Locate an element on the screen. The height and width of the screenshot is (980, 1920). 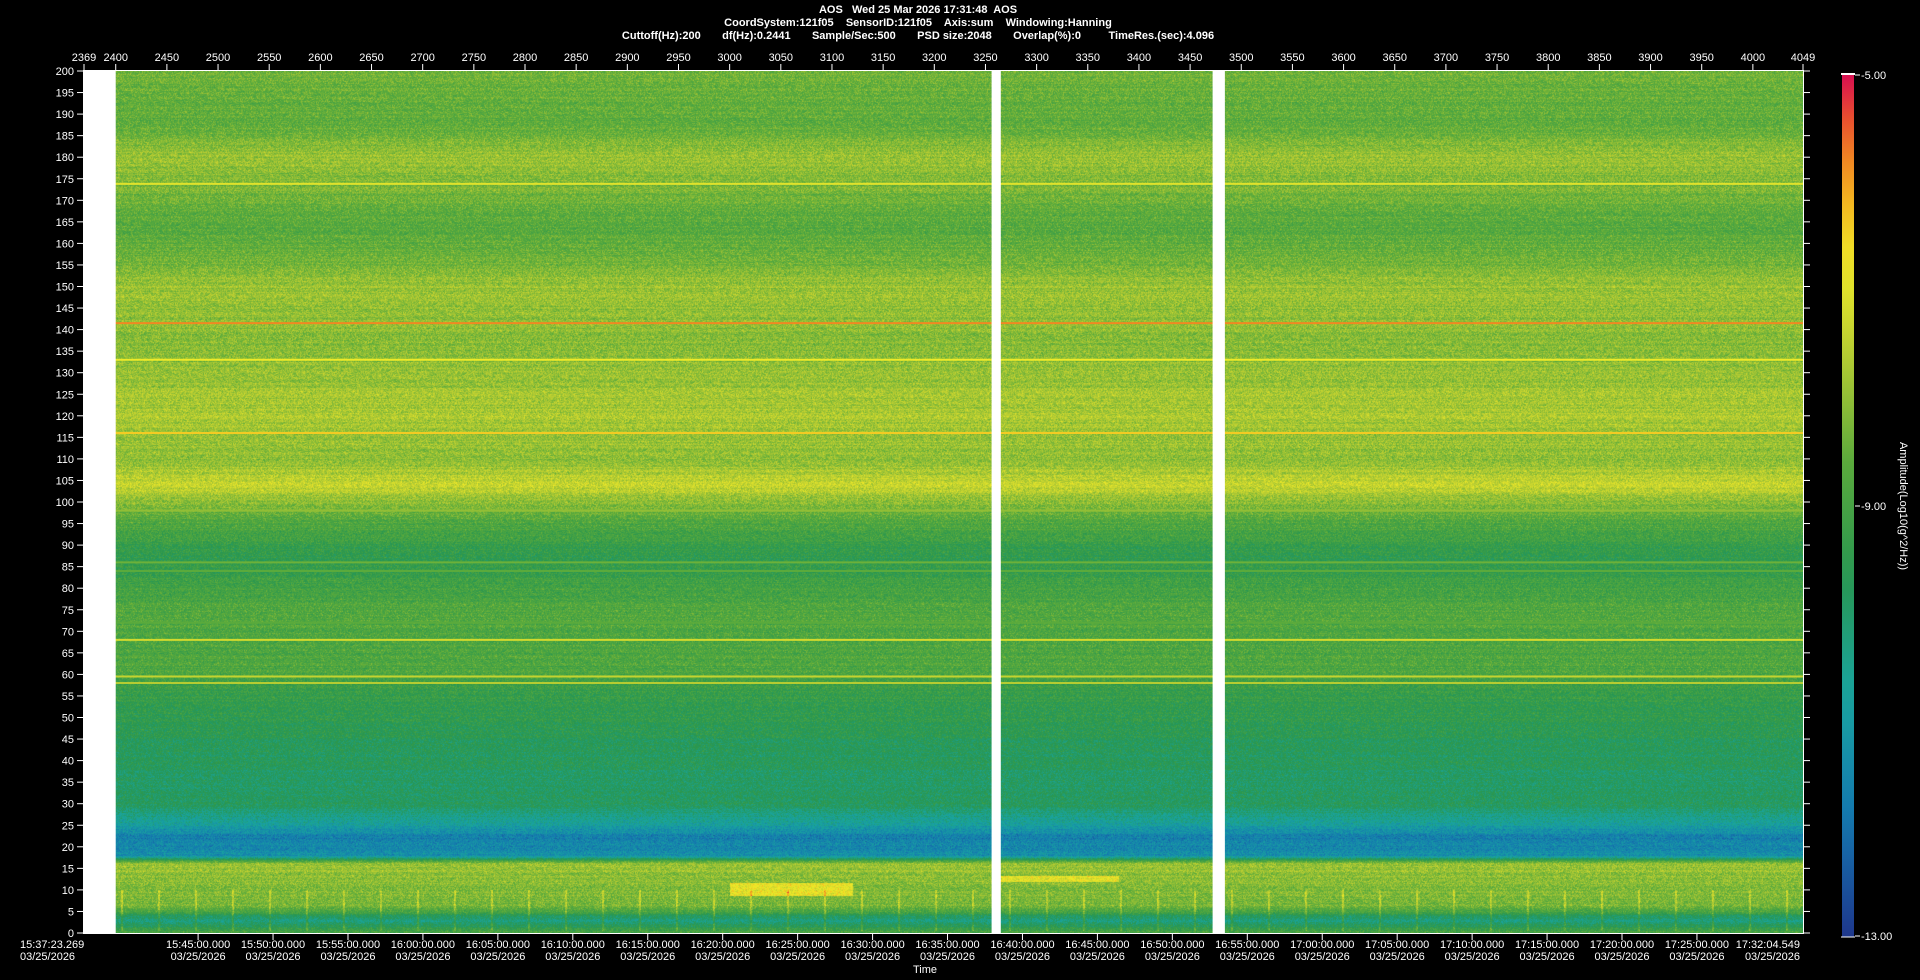
y-axis-tick-label: 165 is located at coordinates (65, 223).